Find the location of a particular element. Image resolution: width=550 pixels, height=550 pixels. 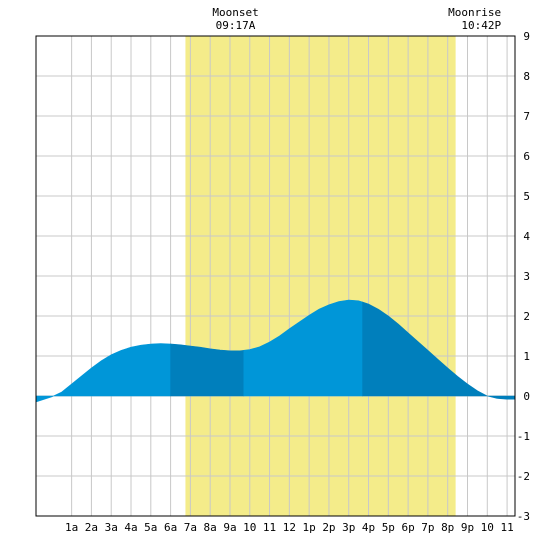

x-tick-label: 3p is located at coordinates (348, 527).